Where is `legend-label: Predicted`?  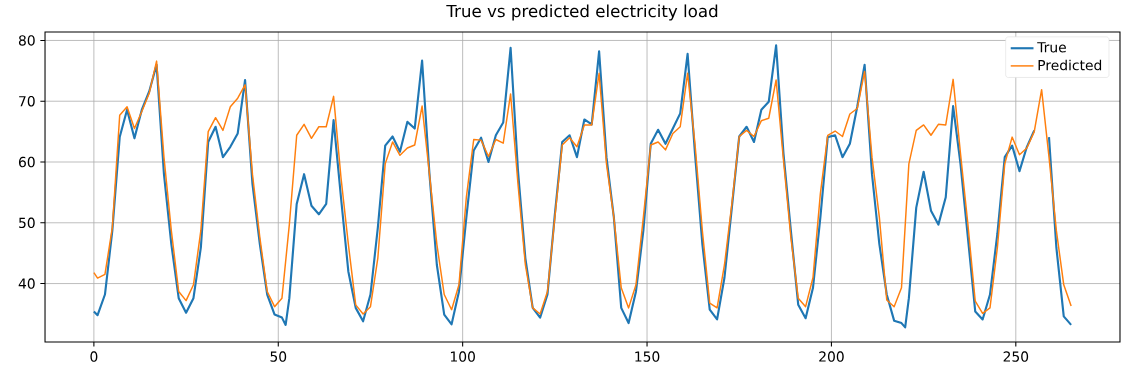 legend-label: Predicted is located at coordinates (1070, 65).